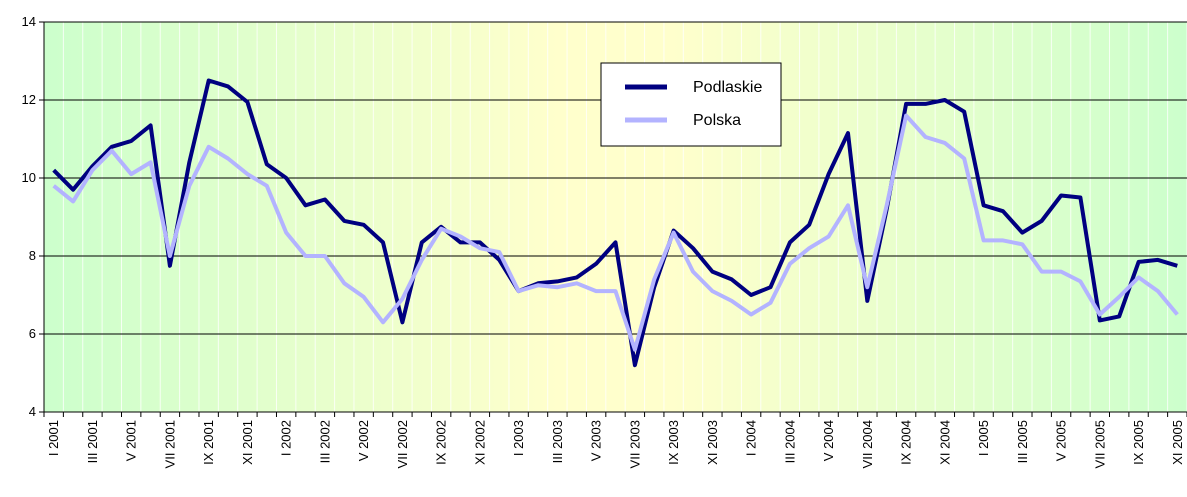 The height and width of the screenshot is (497, 1187). I want to click on x-tick-label: IX 2003, so click(673, 442).